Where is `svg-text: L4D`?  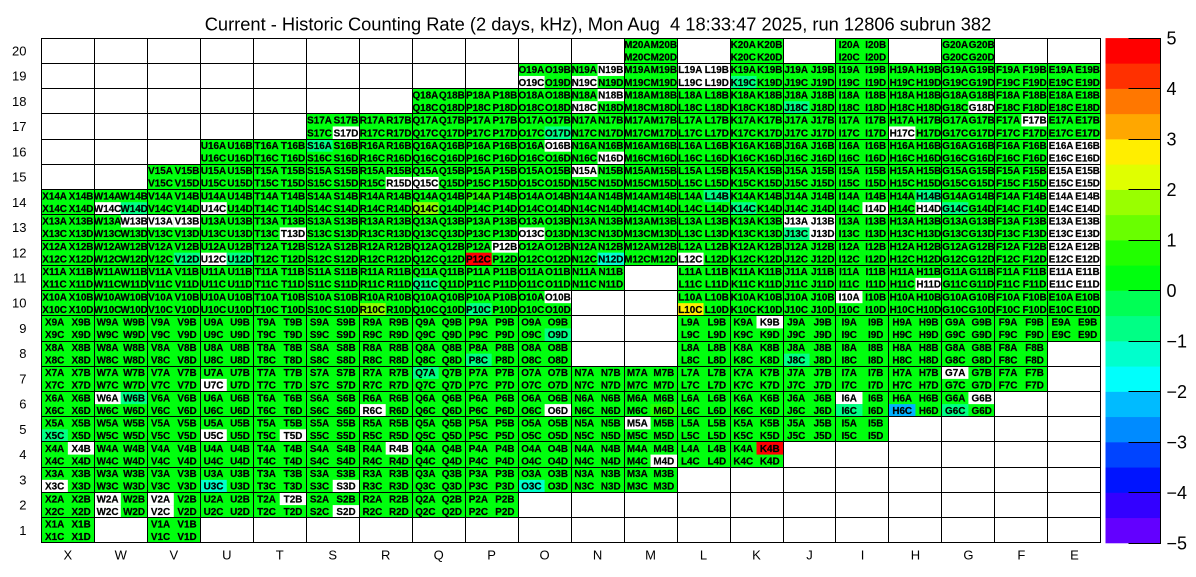
svg-text: L4D is located at coordinates (716, 461).